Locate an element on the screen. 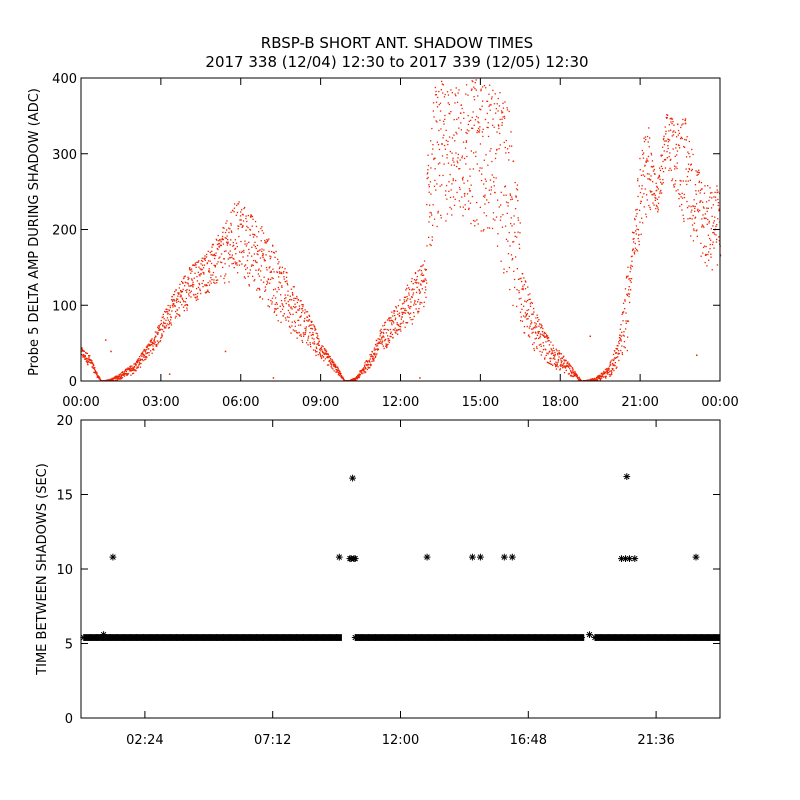  time-point is located at coordinates (696, 557).